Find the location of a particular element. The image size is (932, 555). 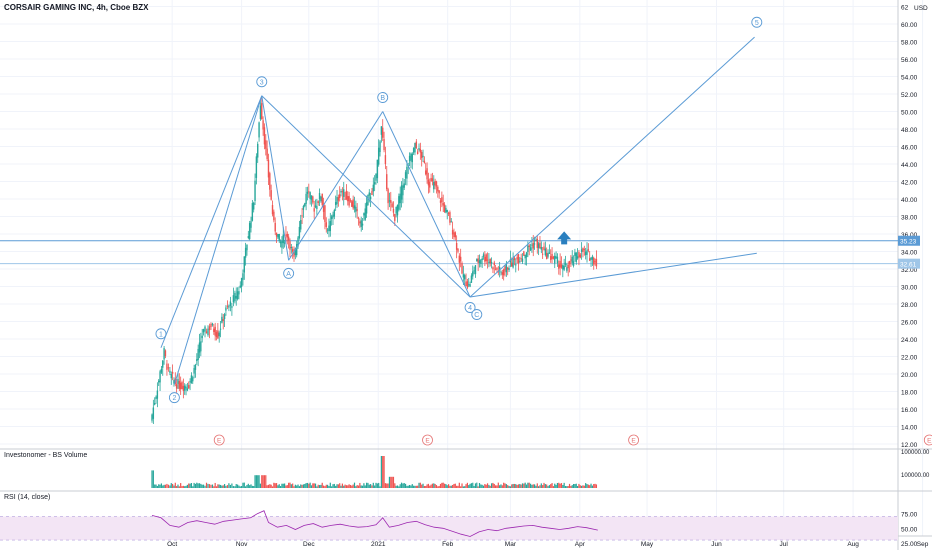

time-tick-label: May is located at coordinates (647, 544).